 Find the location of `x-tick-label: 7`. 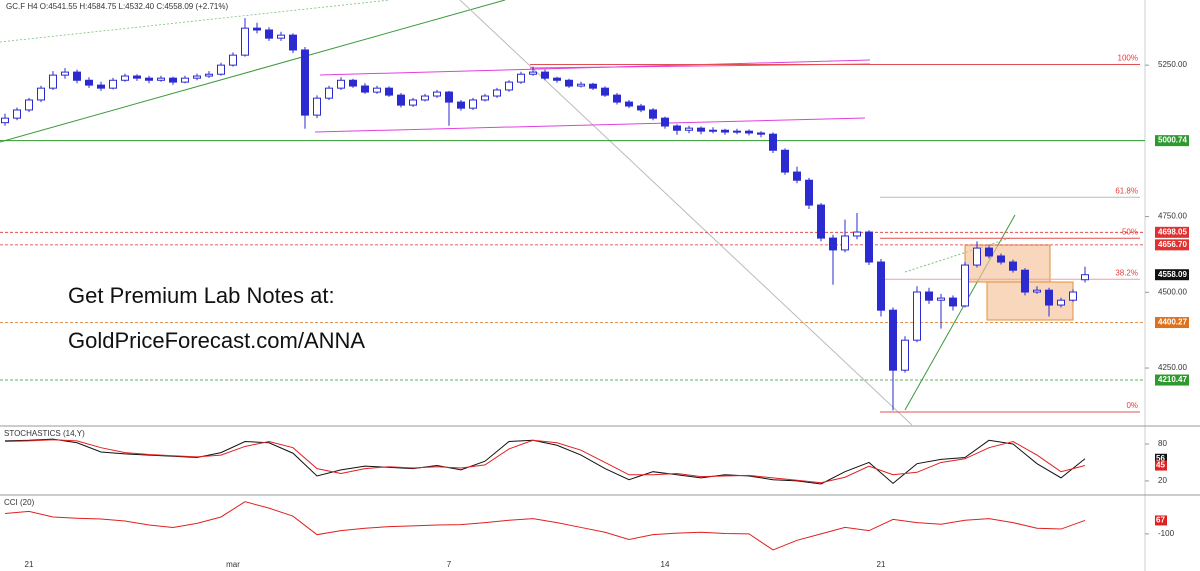

x-tick-label: 7 is located at coordinates (449, 564).